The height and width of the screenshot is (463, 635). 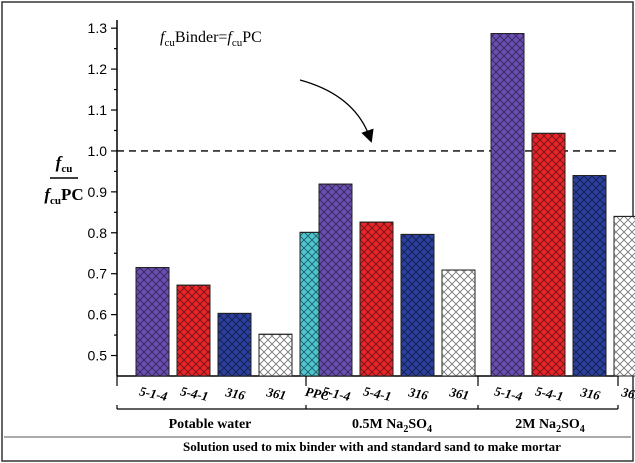 What do you see at coordinates (63, 180) in the screenshot?
I see `y-axis-label: fcu fcuPC` at bounding box center [63, 180].